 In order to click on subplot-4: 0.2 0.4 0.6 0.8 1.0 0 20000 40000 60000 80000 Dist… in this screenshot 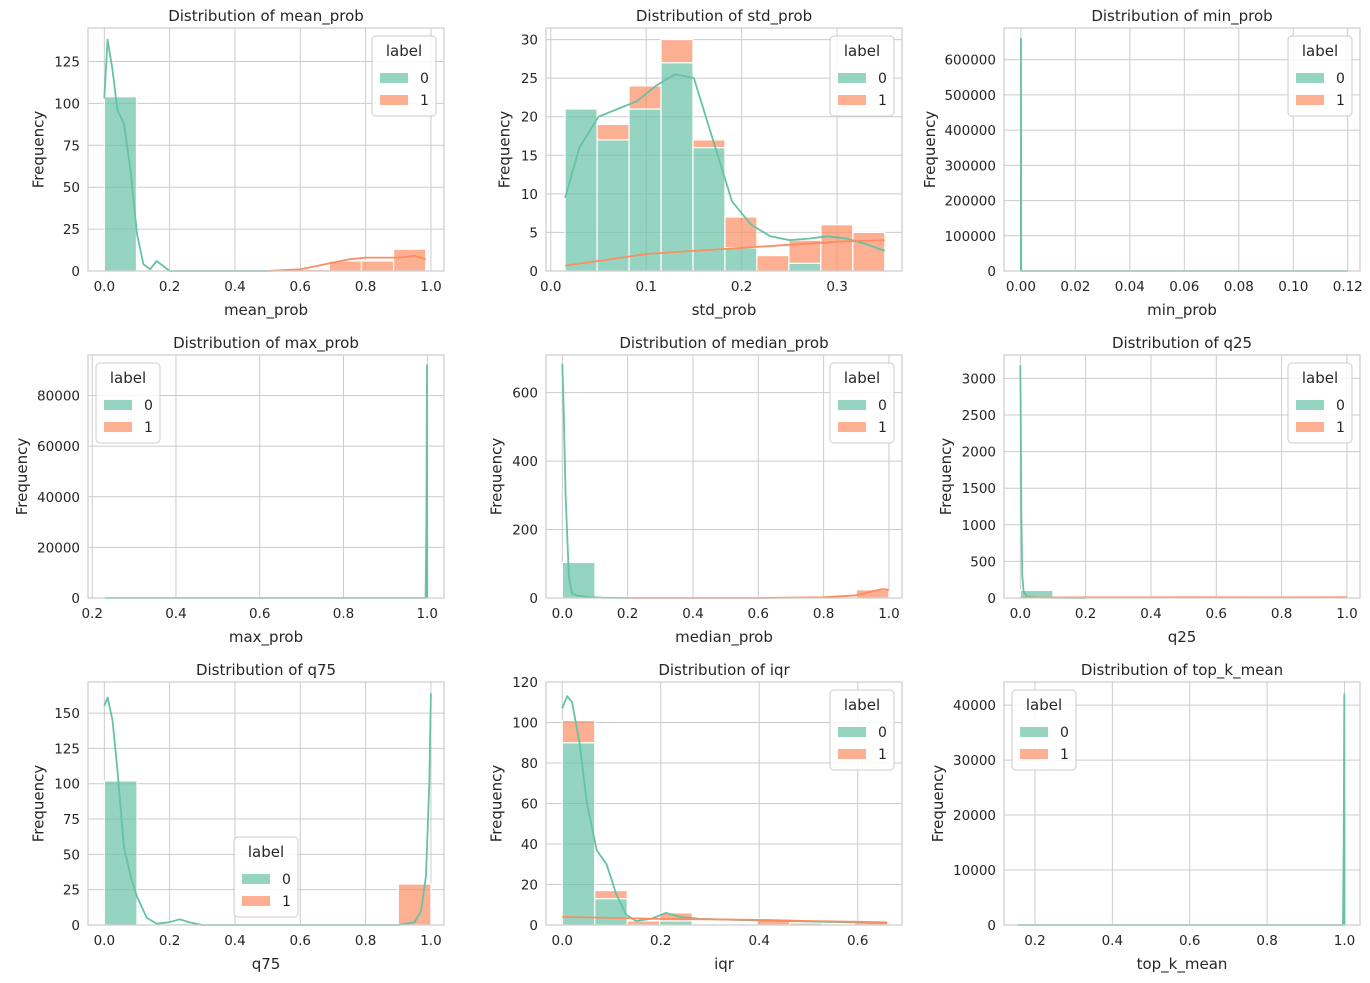, I will do `click(229, 490)`.